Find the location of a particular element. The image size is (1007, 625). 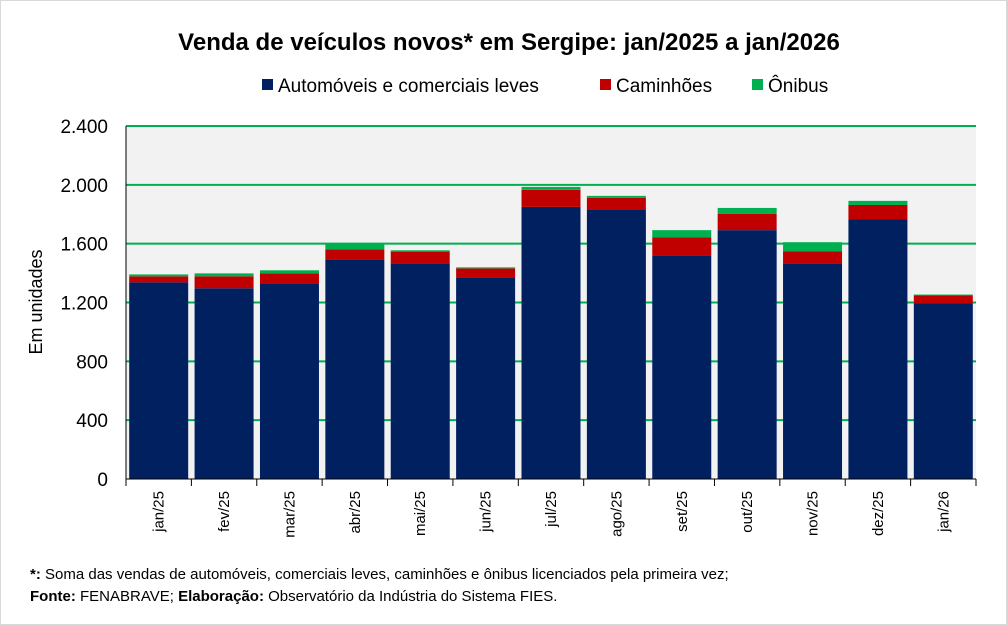

y-tick-label: 1.200 is located at coordinates (84, 304).